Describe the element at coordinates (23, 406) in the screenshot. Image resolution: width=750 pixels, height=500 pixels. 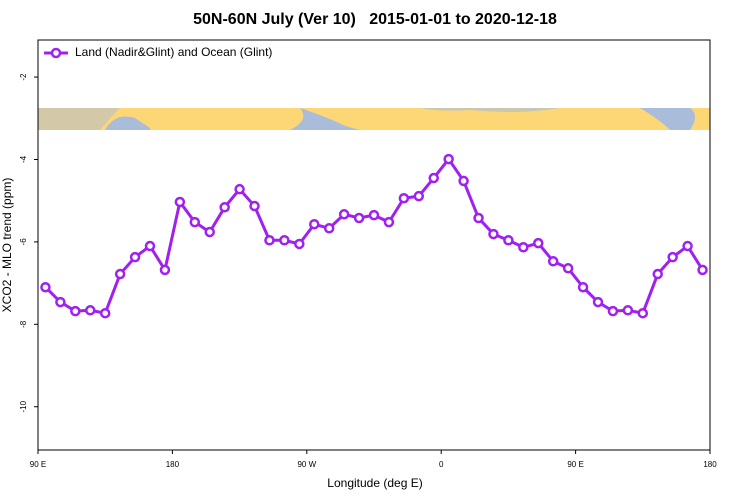
I see `y-tick-label: -10` at that location.